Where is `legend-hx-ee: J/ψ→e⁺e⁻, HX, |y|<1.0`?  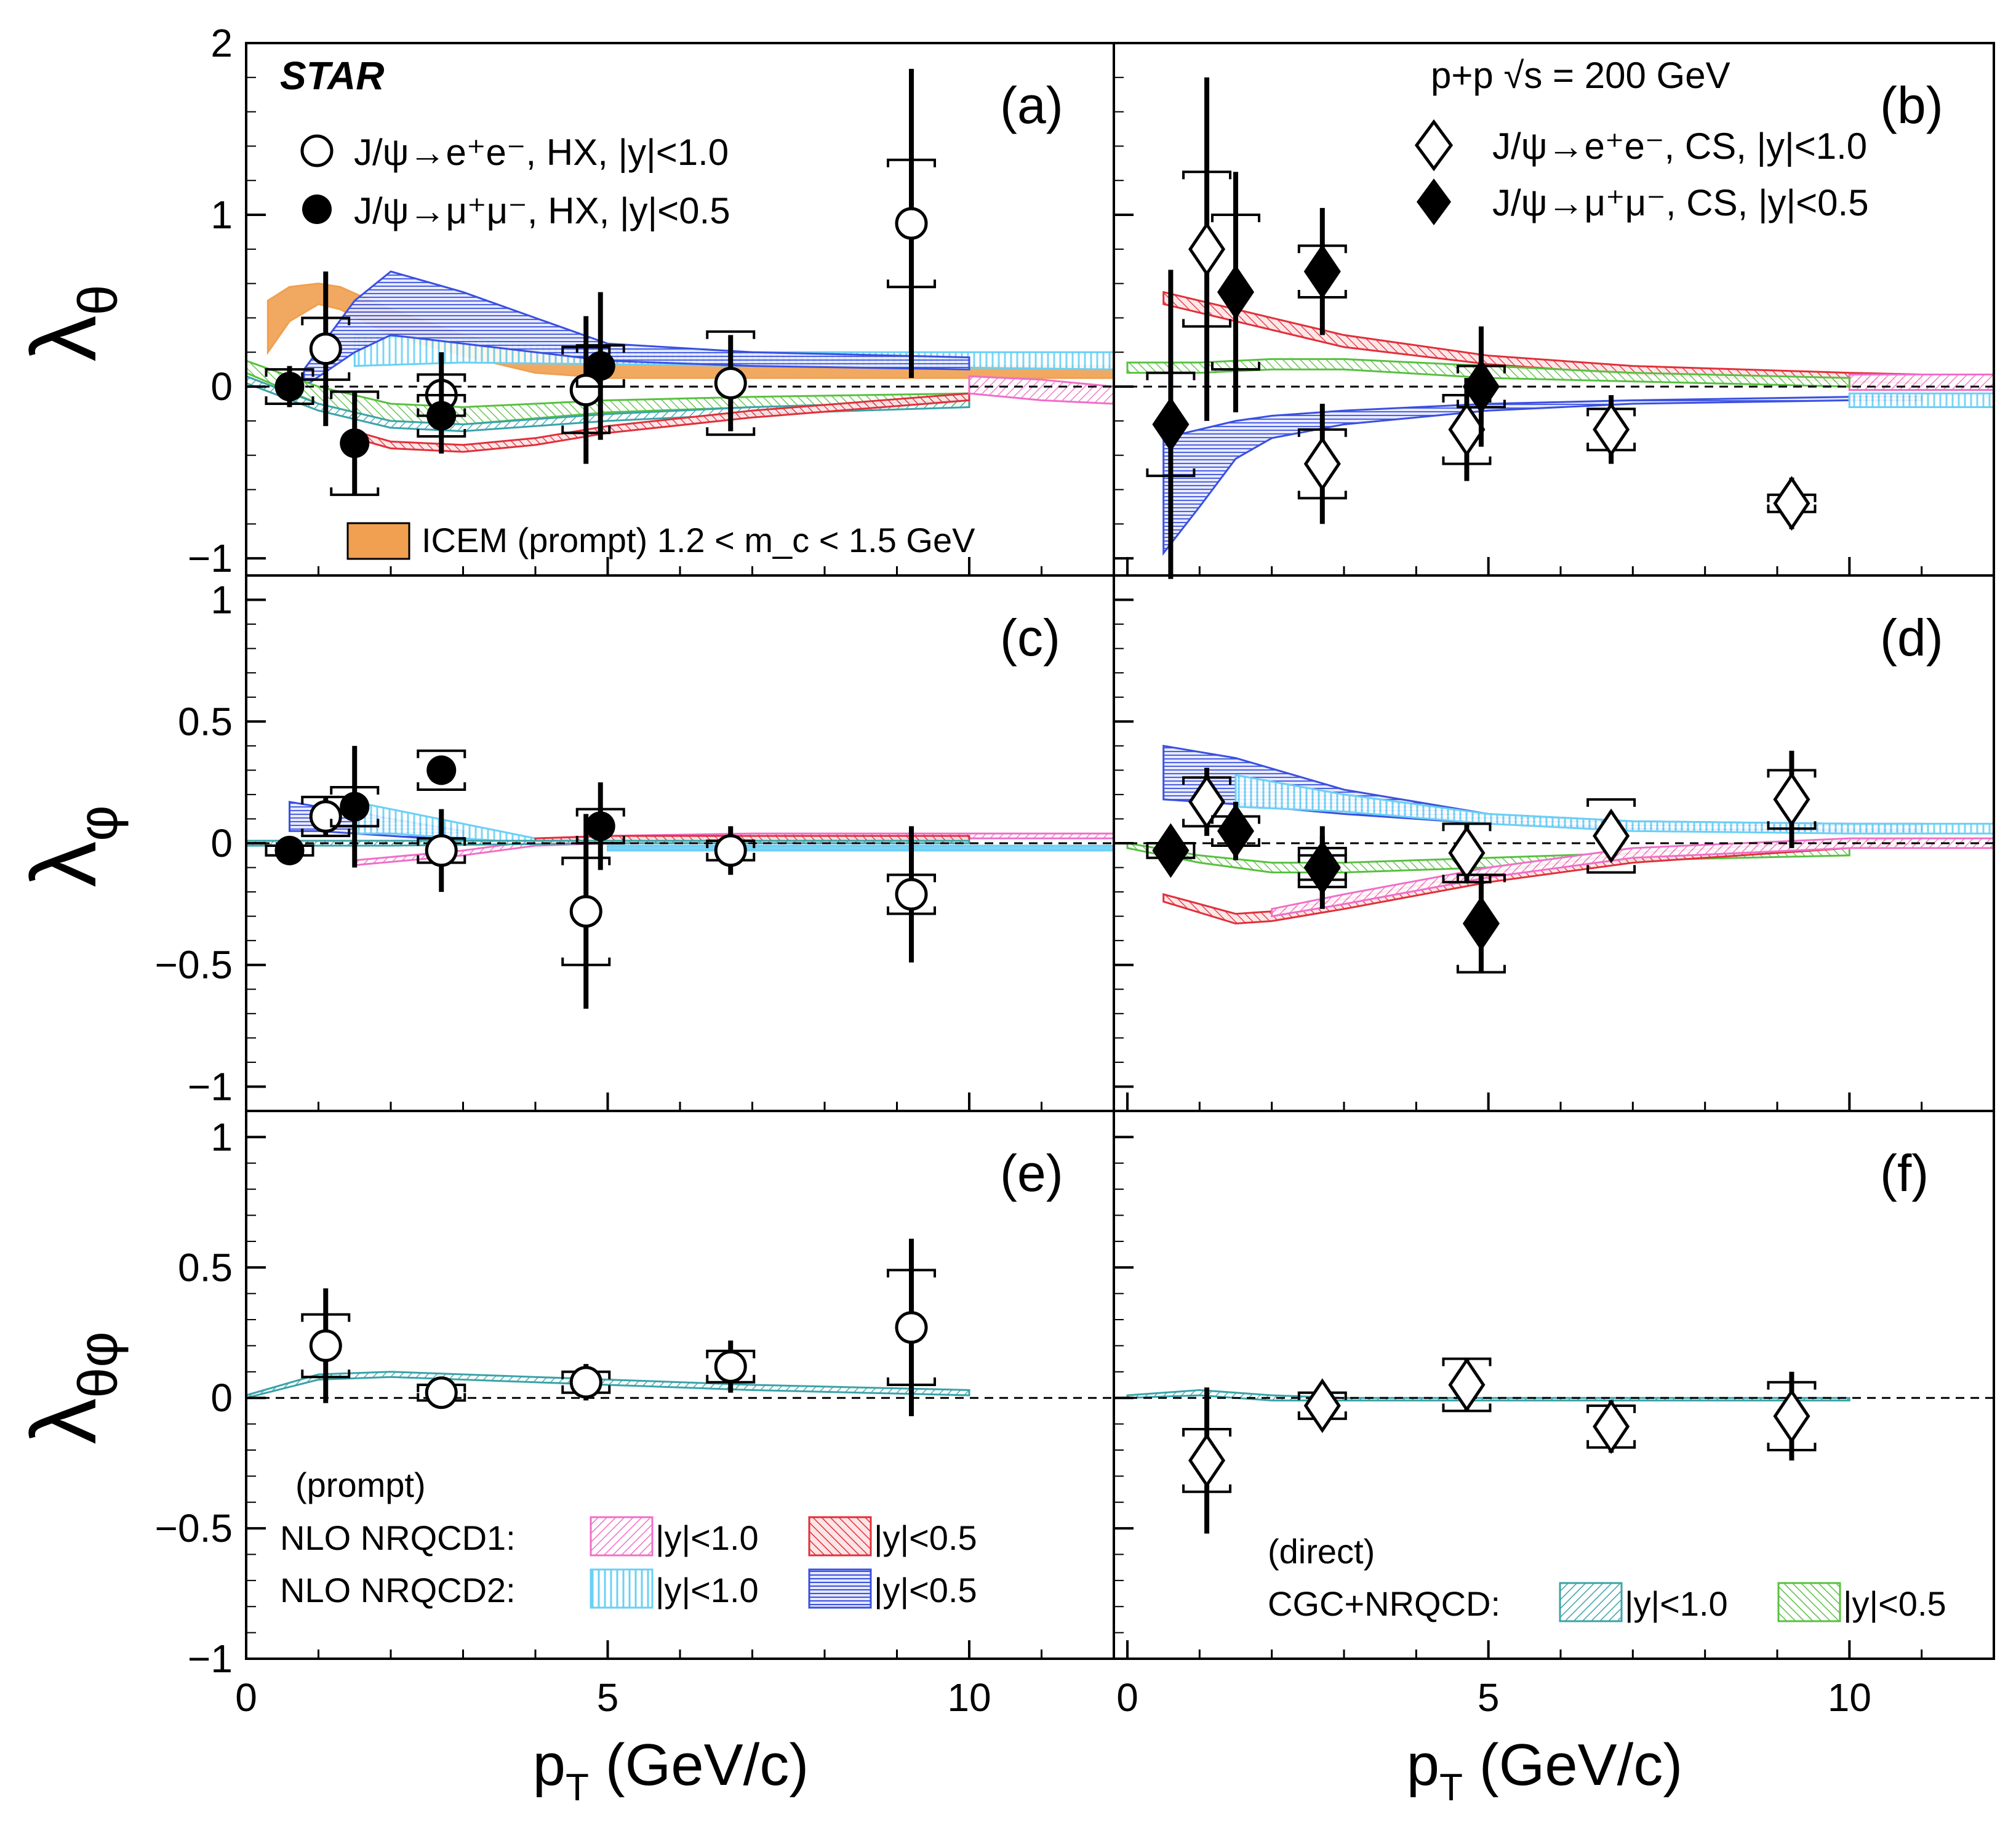
legend-hx-ee: J/ψ→e⁺e⁻, HX, |y|<1.0 is located at coordinates (541, 152).